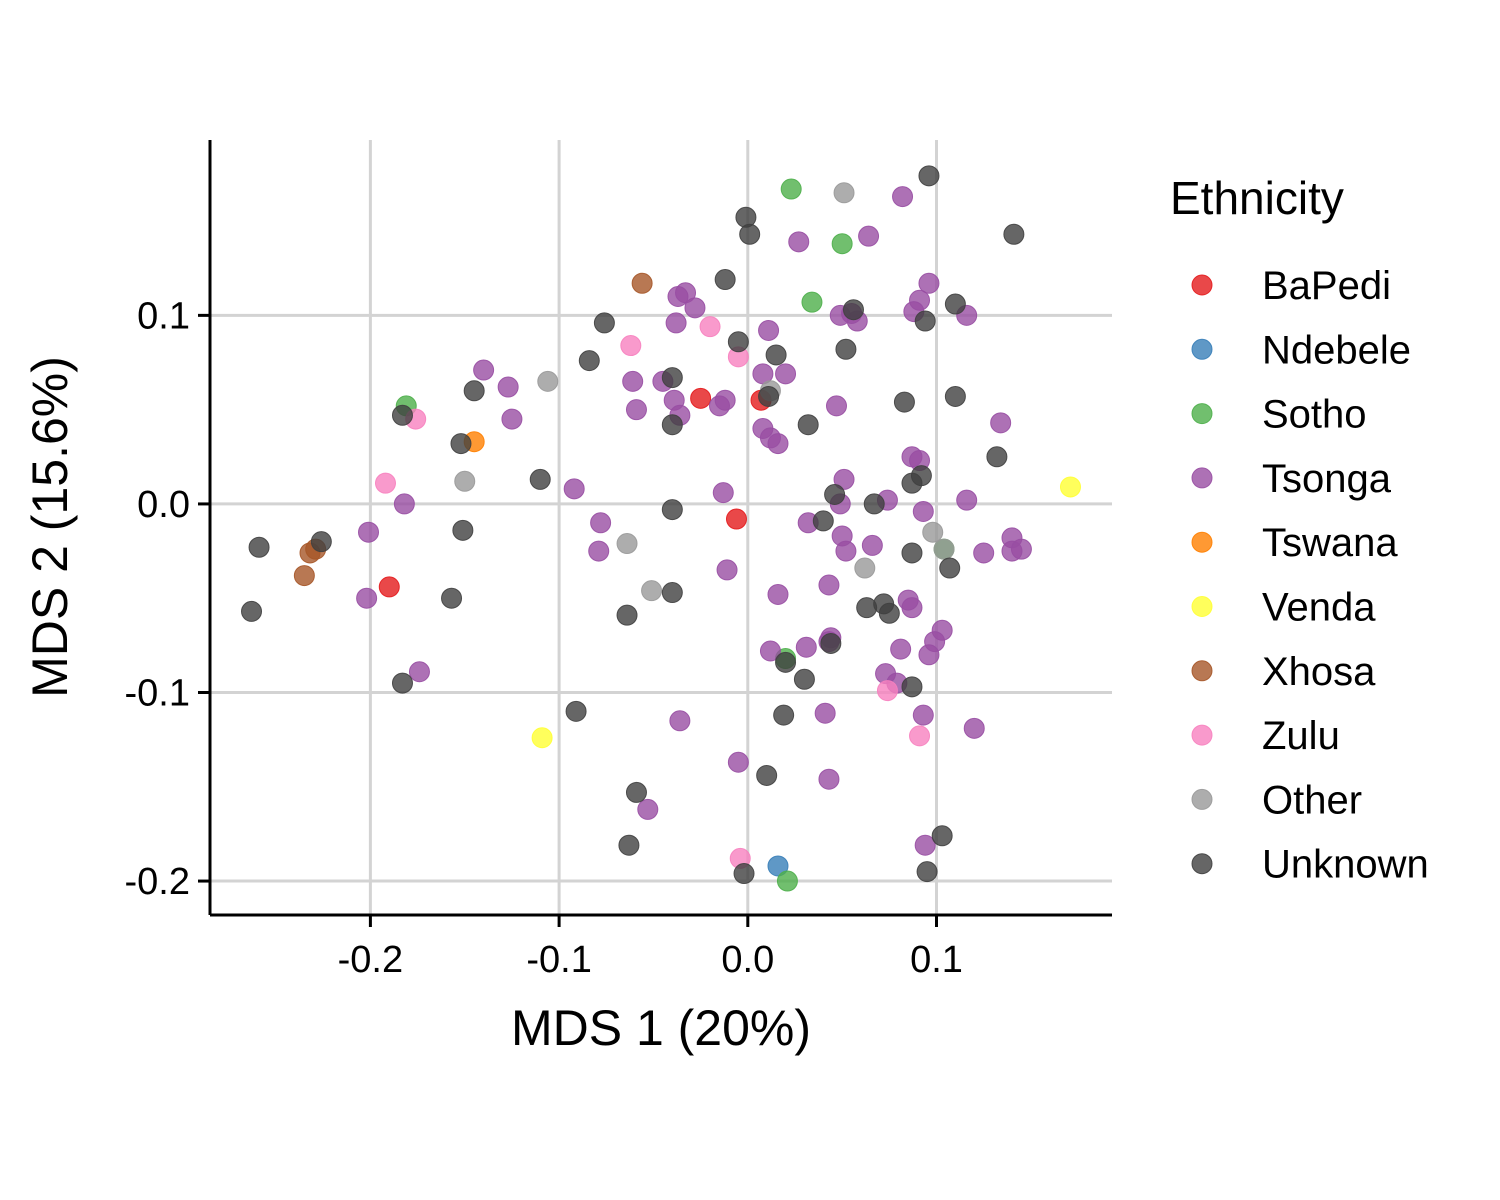  Describe the element at coordinates (1336, 350) in the screenshot. I see `legend-label-ndebele: Ndebele` at that location.